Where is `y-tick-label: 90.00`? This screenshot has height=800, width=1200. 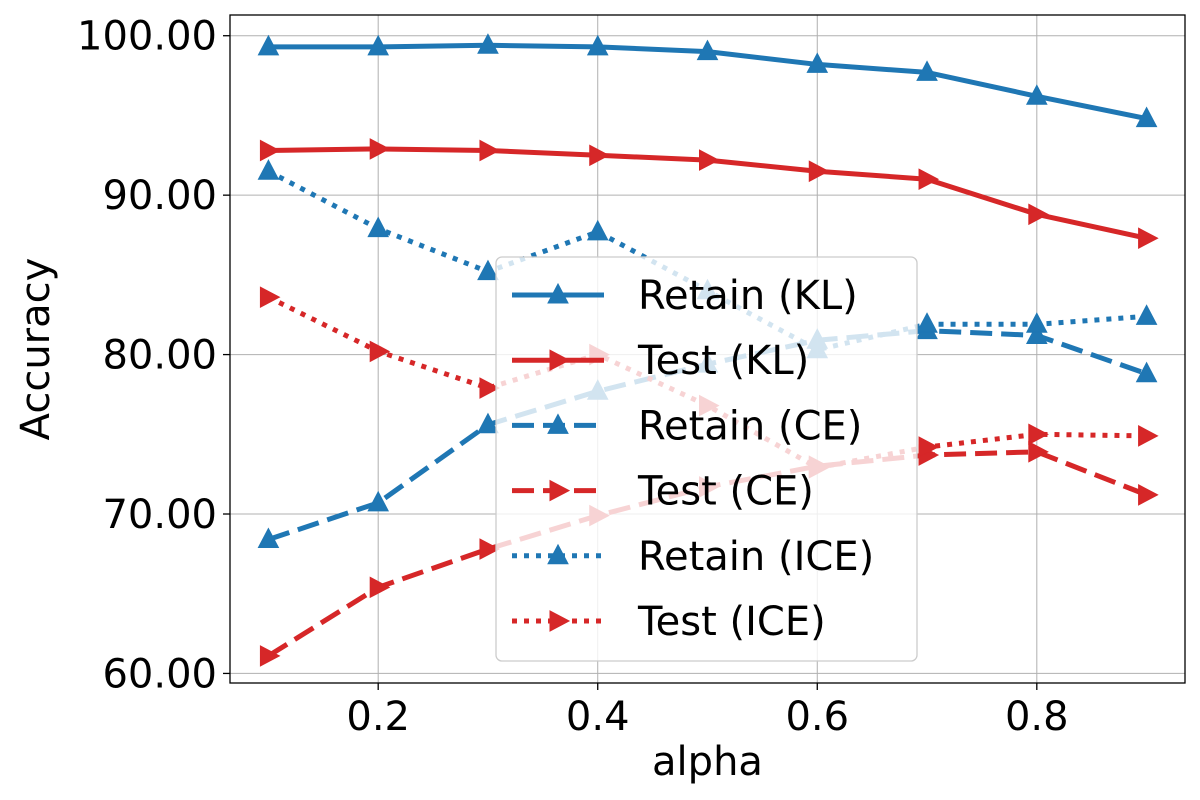
y-tick-label: 90.00 is located at coordinates (159, 196).